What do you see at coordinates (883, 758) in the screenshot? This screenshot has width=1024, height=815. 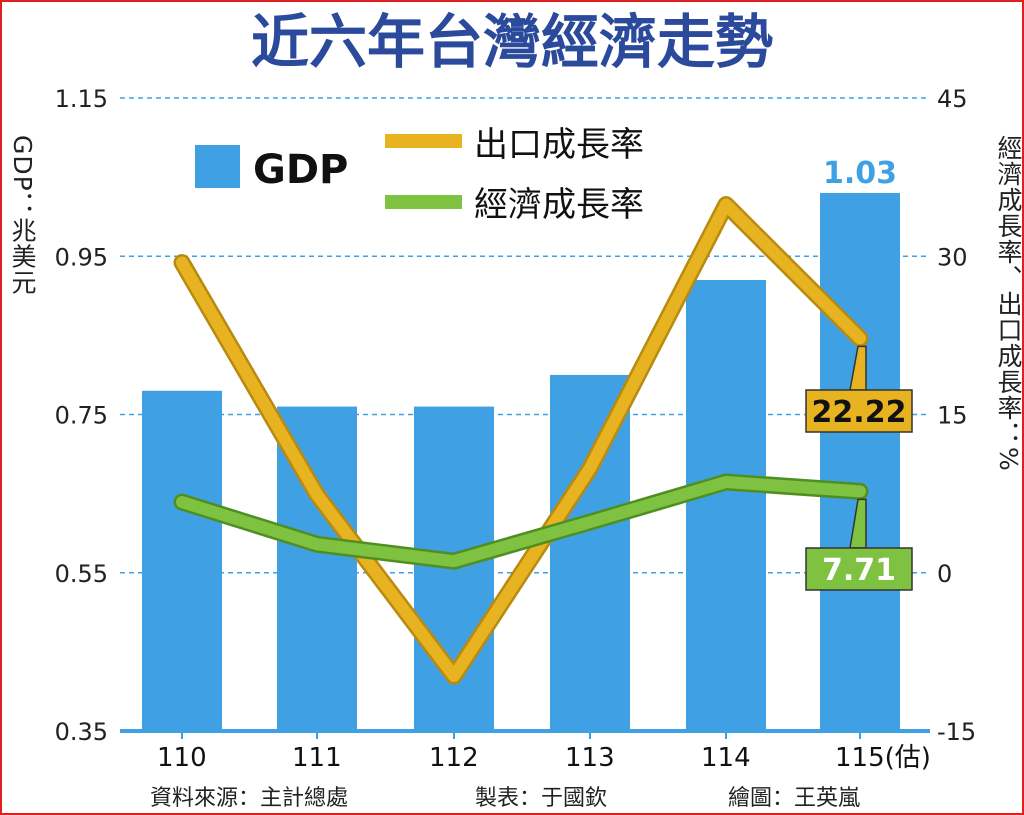 I see `x-tick-label: 115(估)` at bounding box center [883, 758].